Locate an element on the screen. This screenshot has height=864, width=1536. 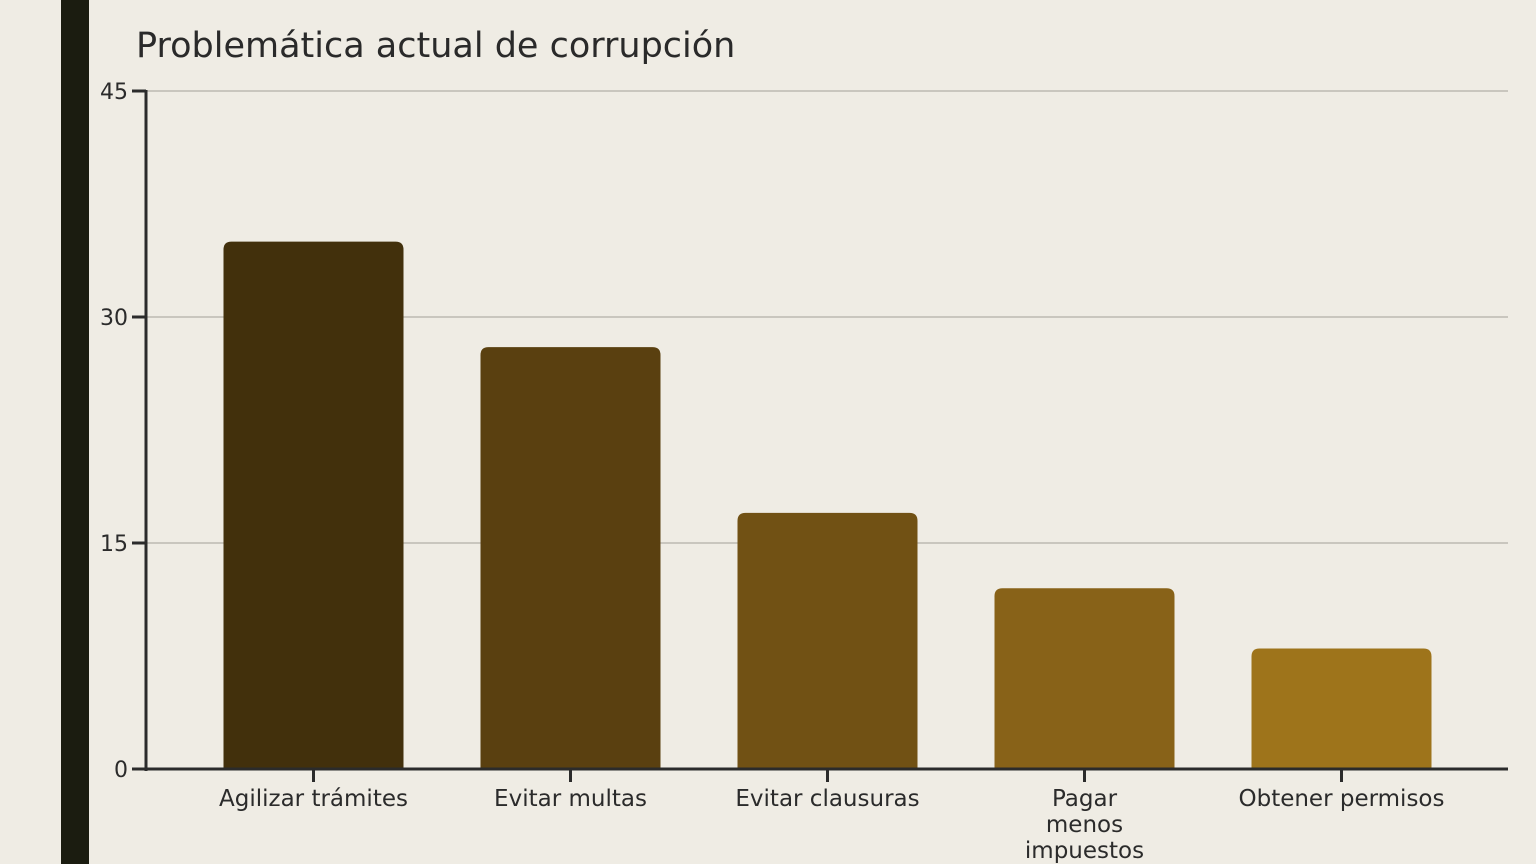
x-tick-label-line: Evitar multas is located at coordinates (570, 799).